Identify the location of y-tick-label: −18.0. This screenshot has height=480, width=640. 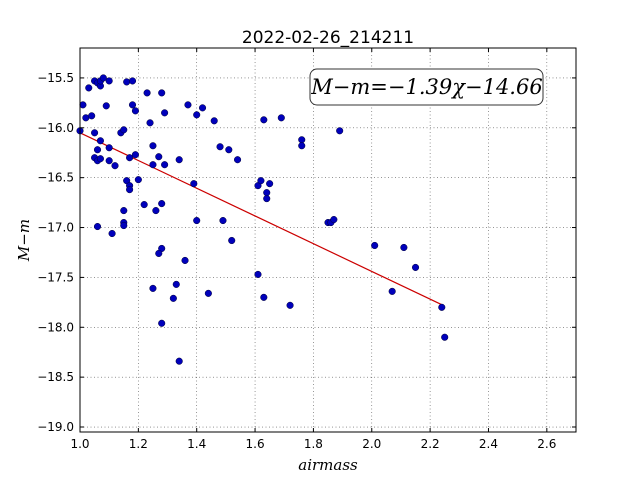
(55, 327).